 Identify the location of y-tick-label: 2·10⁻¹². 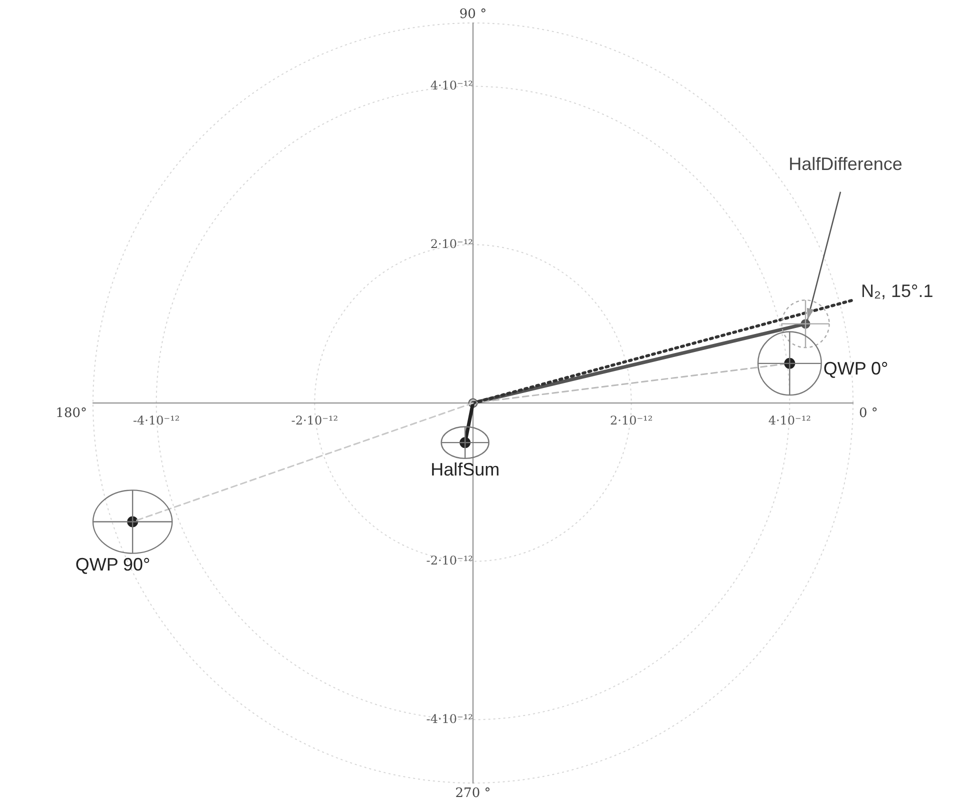
(452, 243).